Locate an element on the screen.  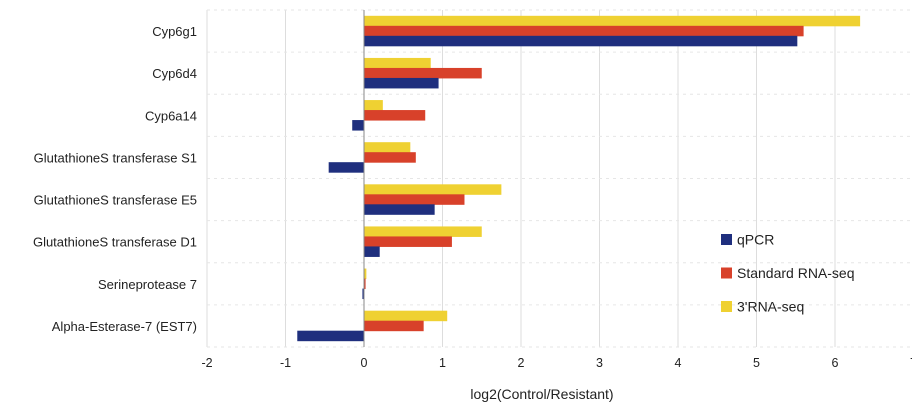
legend-label: Standard RNA-seq is located at coordinates (796, 273).